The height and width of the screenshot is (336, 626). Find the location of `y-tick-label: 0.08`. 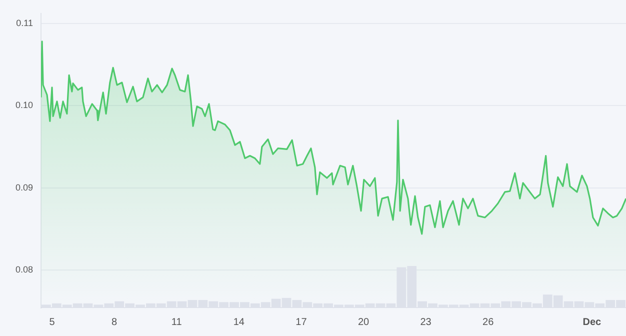

y-tick-label: 0.08 is located at coordinates (24, 269).